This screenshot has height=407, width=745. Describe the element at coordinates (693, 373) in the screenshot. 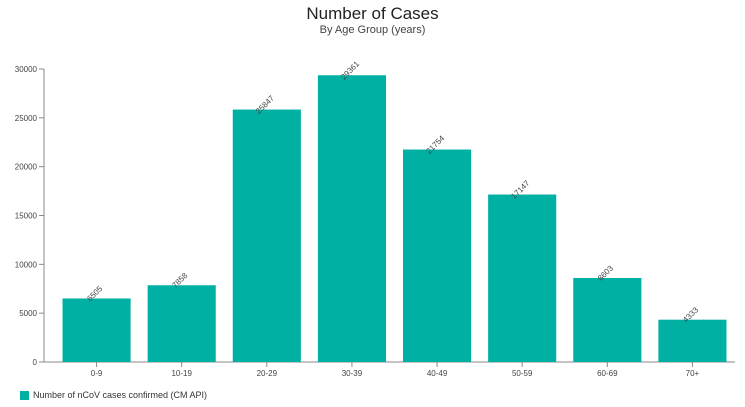

I see `x-tick-label: 70+` at that location.